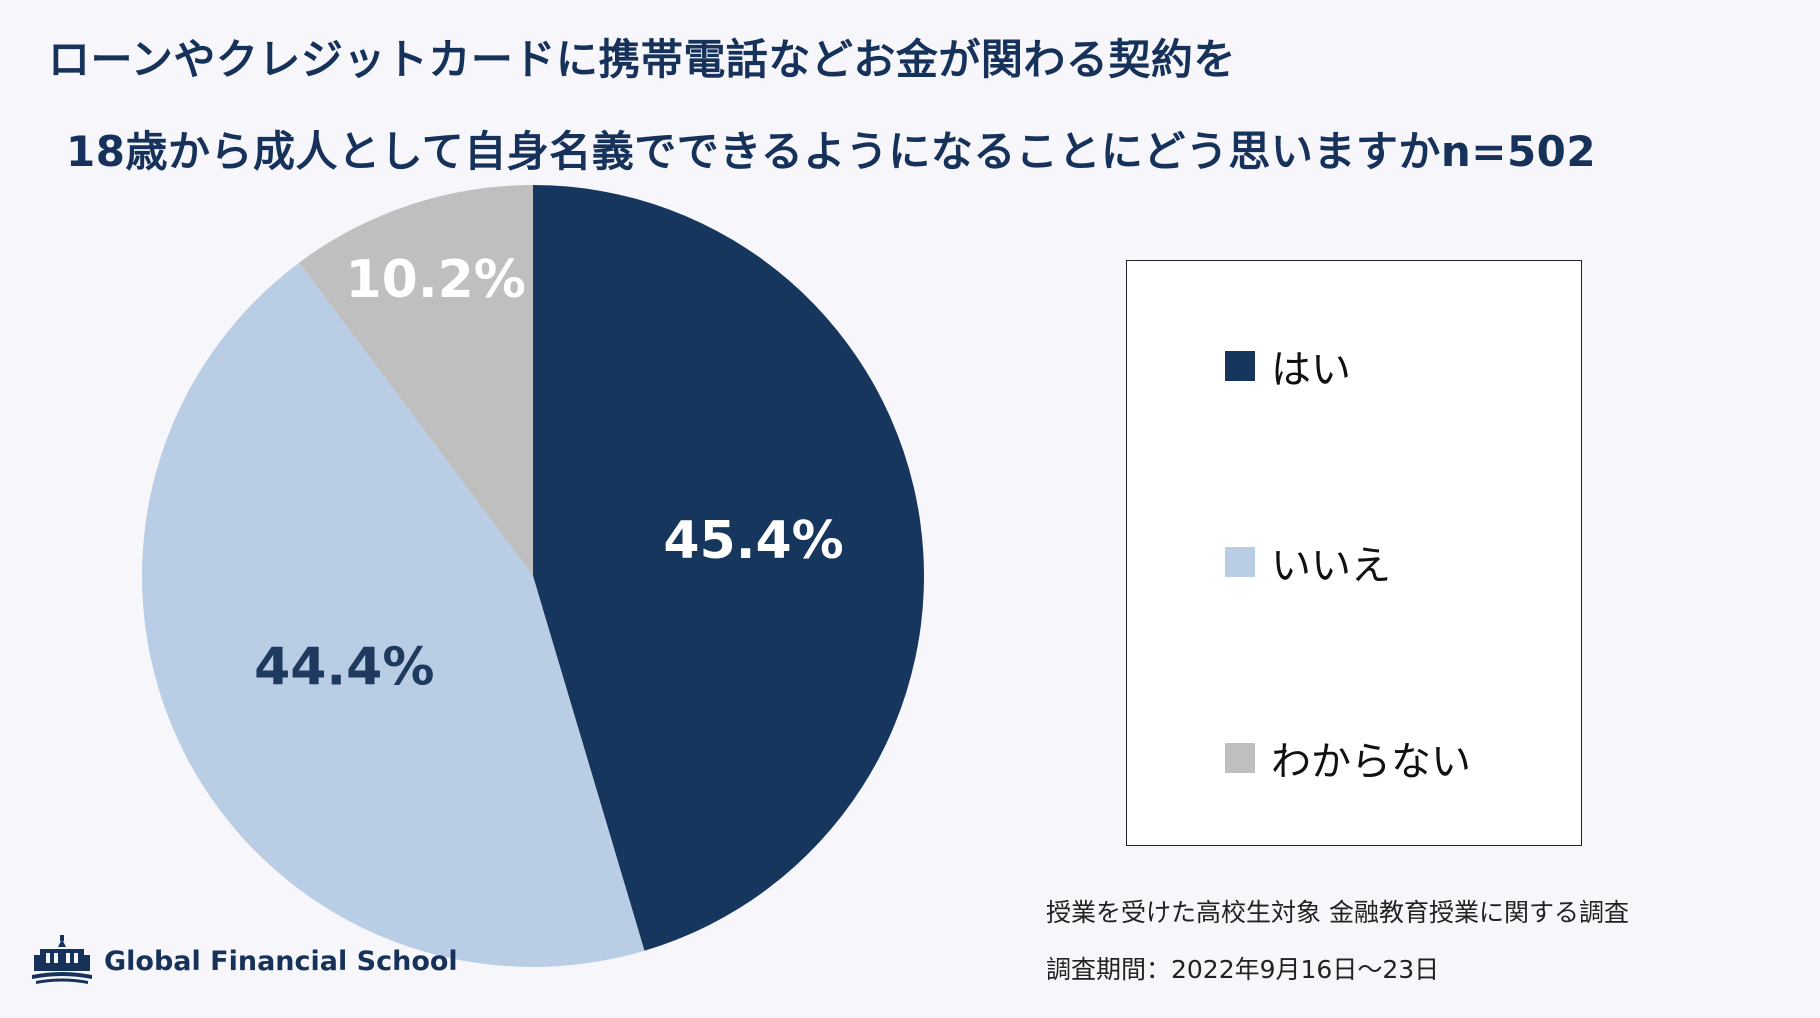 The width and height of the screenshot is (1820, 1018). What do you see at coordinates (642, 59) in the screenshot?
I see `chart-title-line-1: ローンやクレジットカードに携帯電話などお金が関わる契約を` at bounding box center [642, 59].